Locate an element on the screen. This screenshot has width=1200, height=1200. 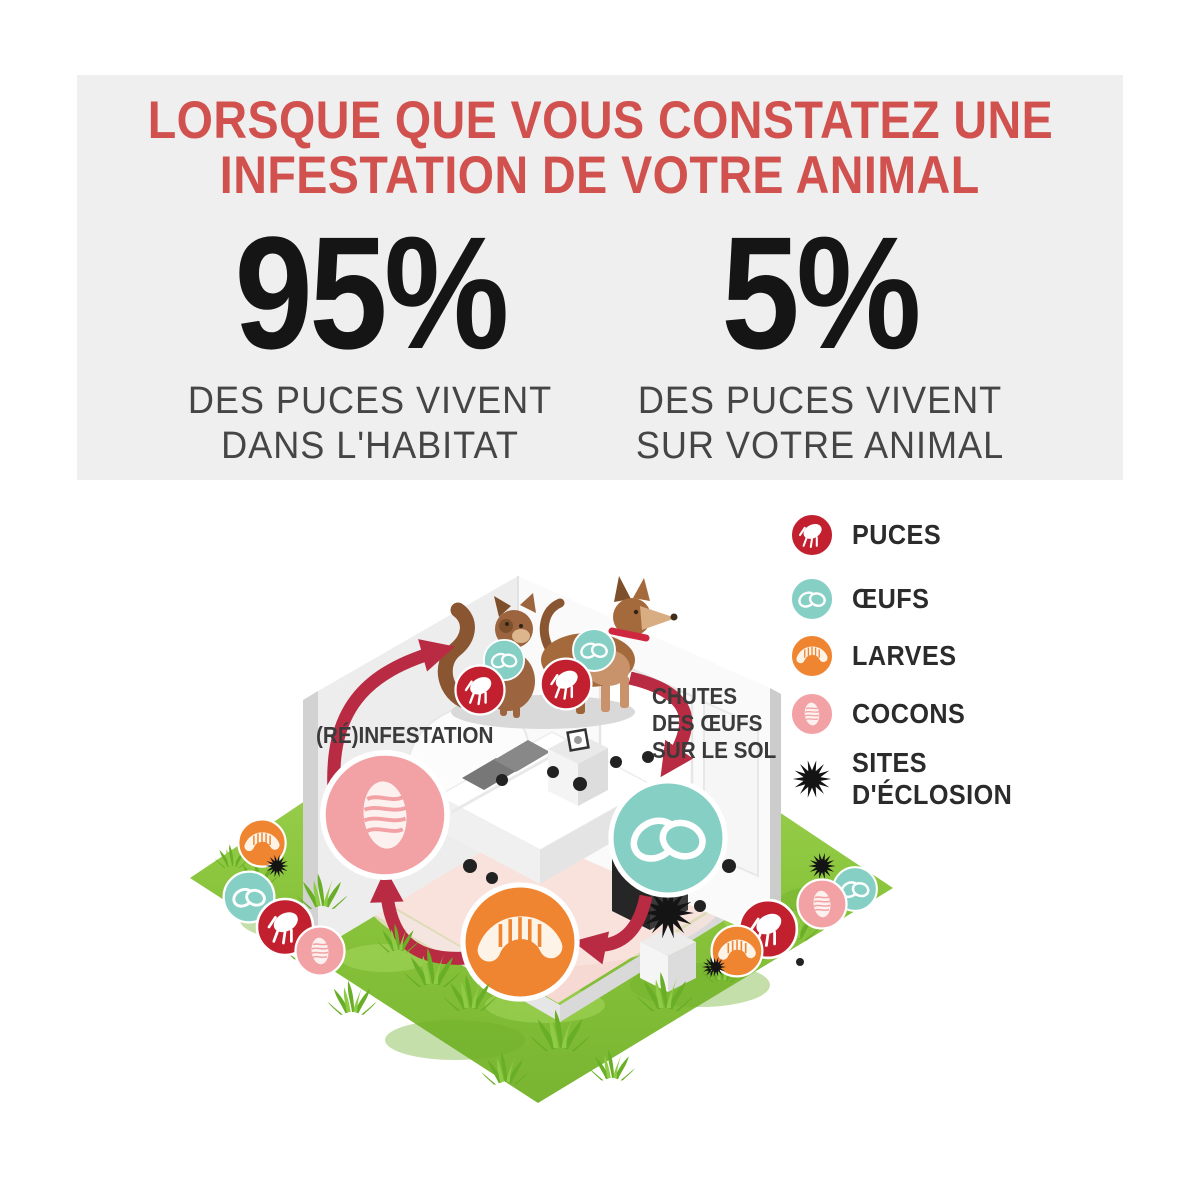
reinfestation-label: (RÉ)INFESTATION is located at coordinates (405, 735).